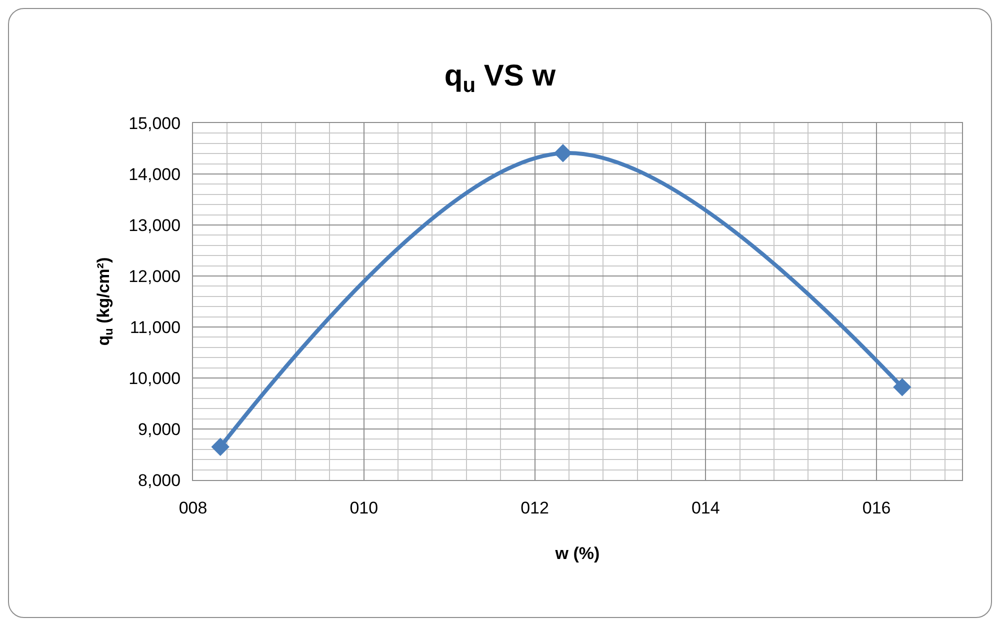 Image resolution: width=1000 pixels, height=626 pixels. Describe the element at coordinates (876, 508) in the screenshot. I see `x-tick-label: 016` at that location.